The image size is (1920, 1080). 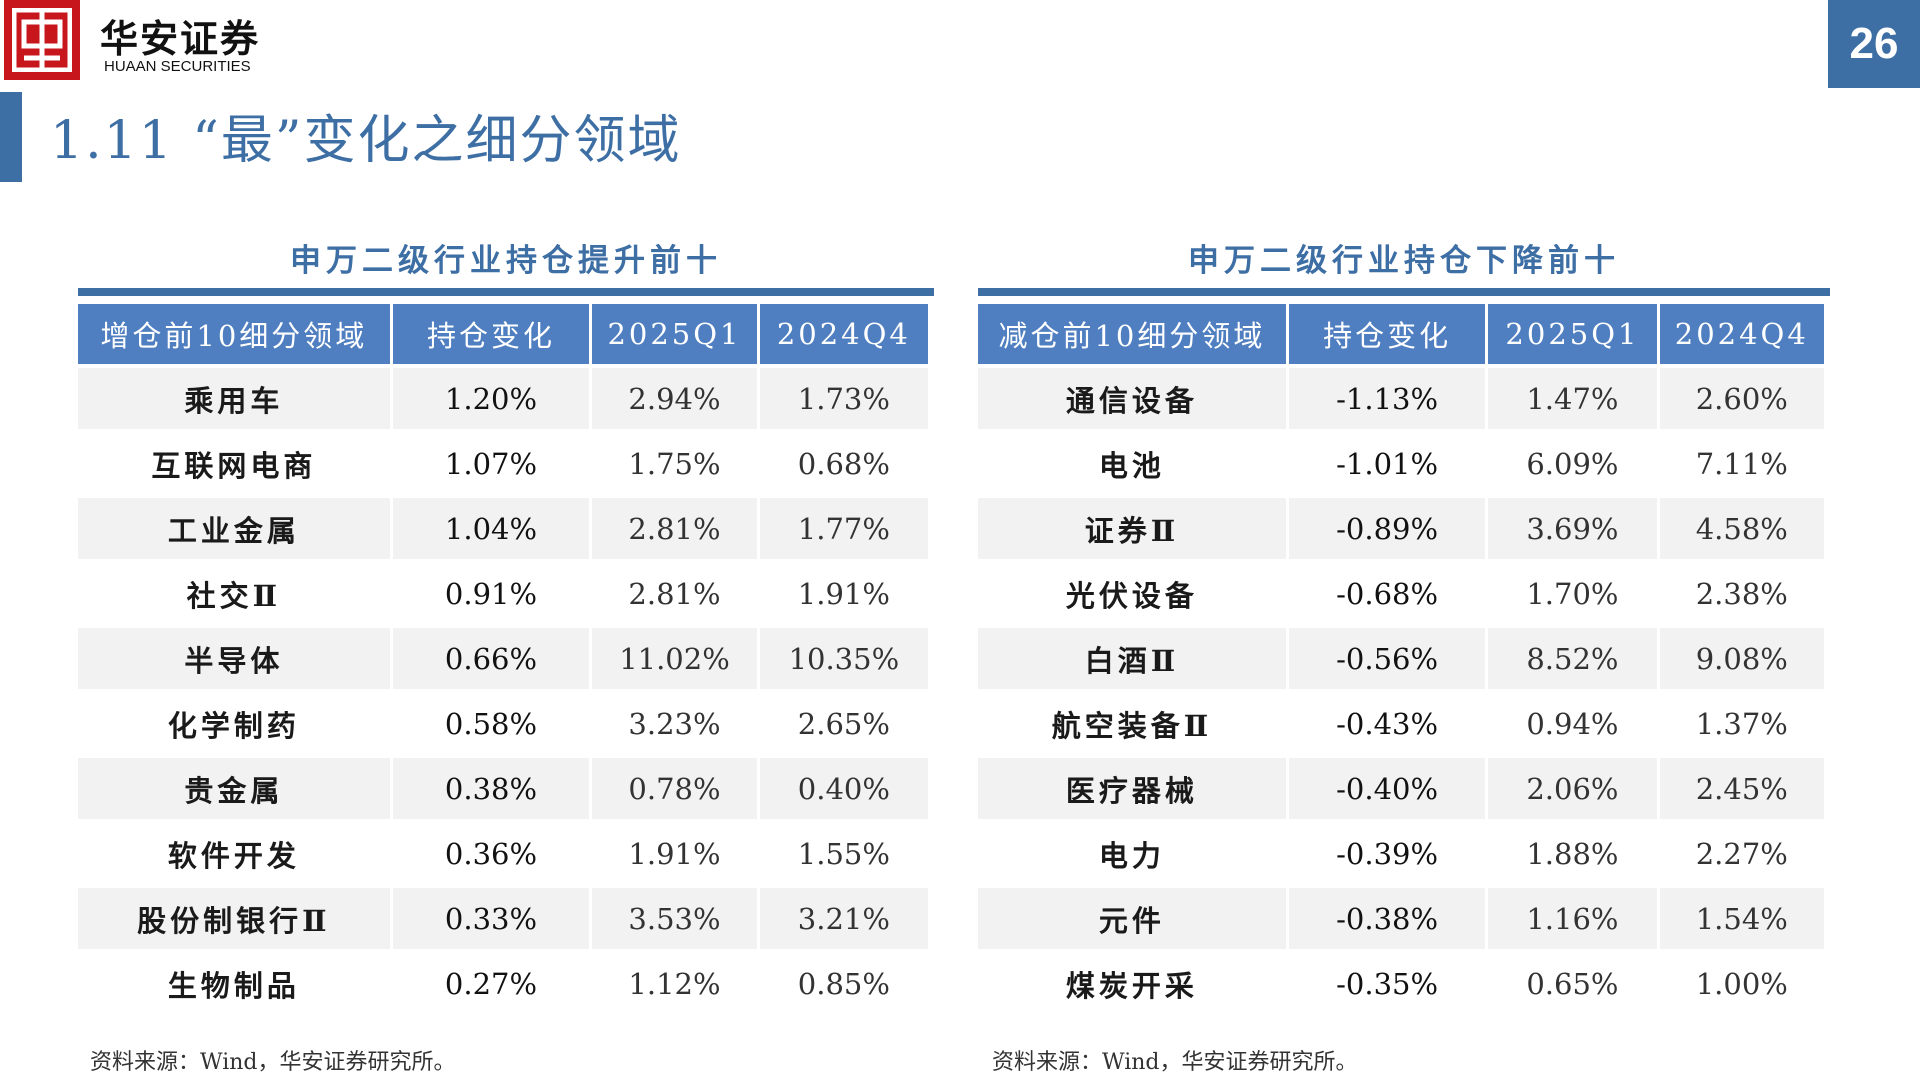 I want to click on industry-name-cell: 电池, so click(x=1131, y=465).